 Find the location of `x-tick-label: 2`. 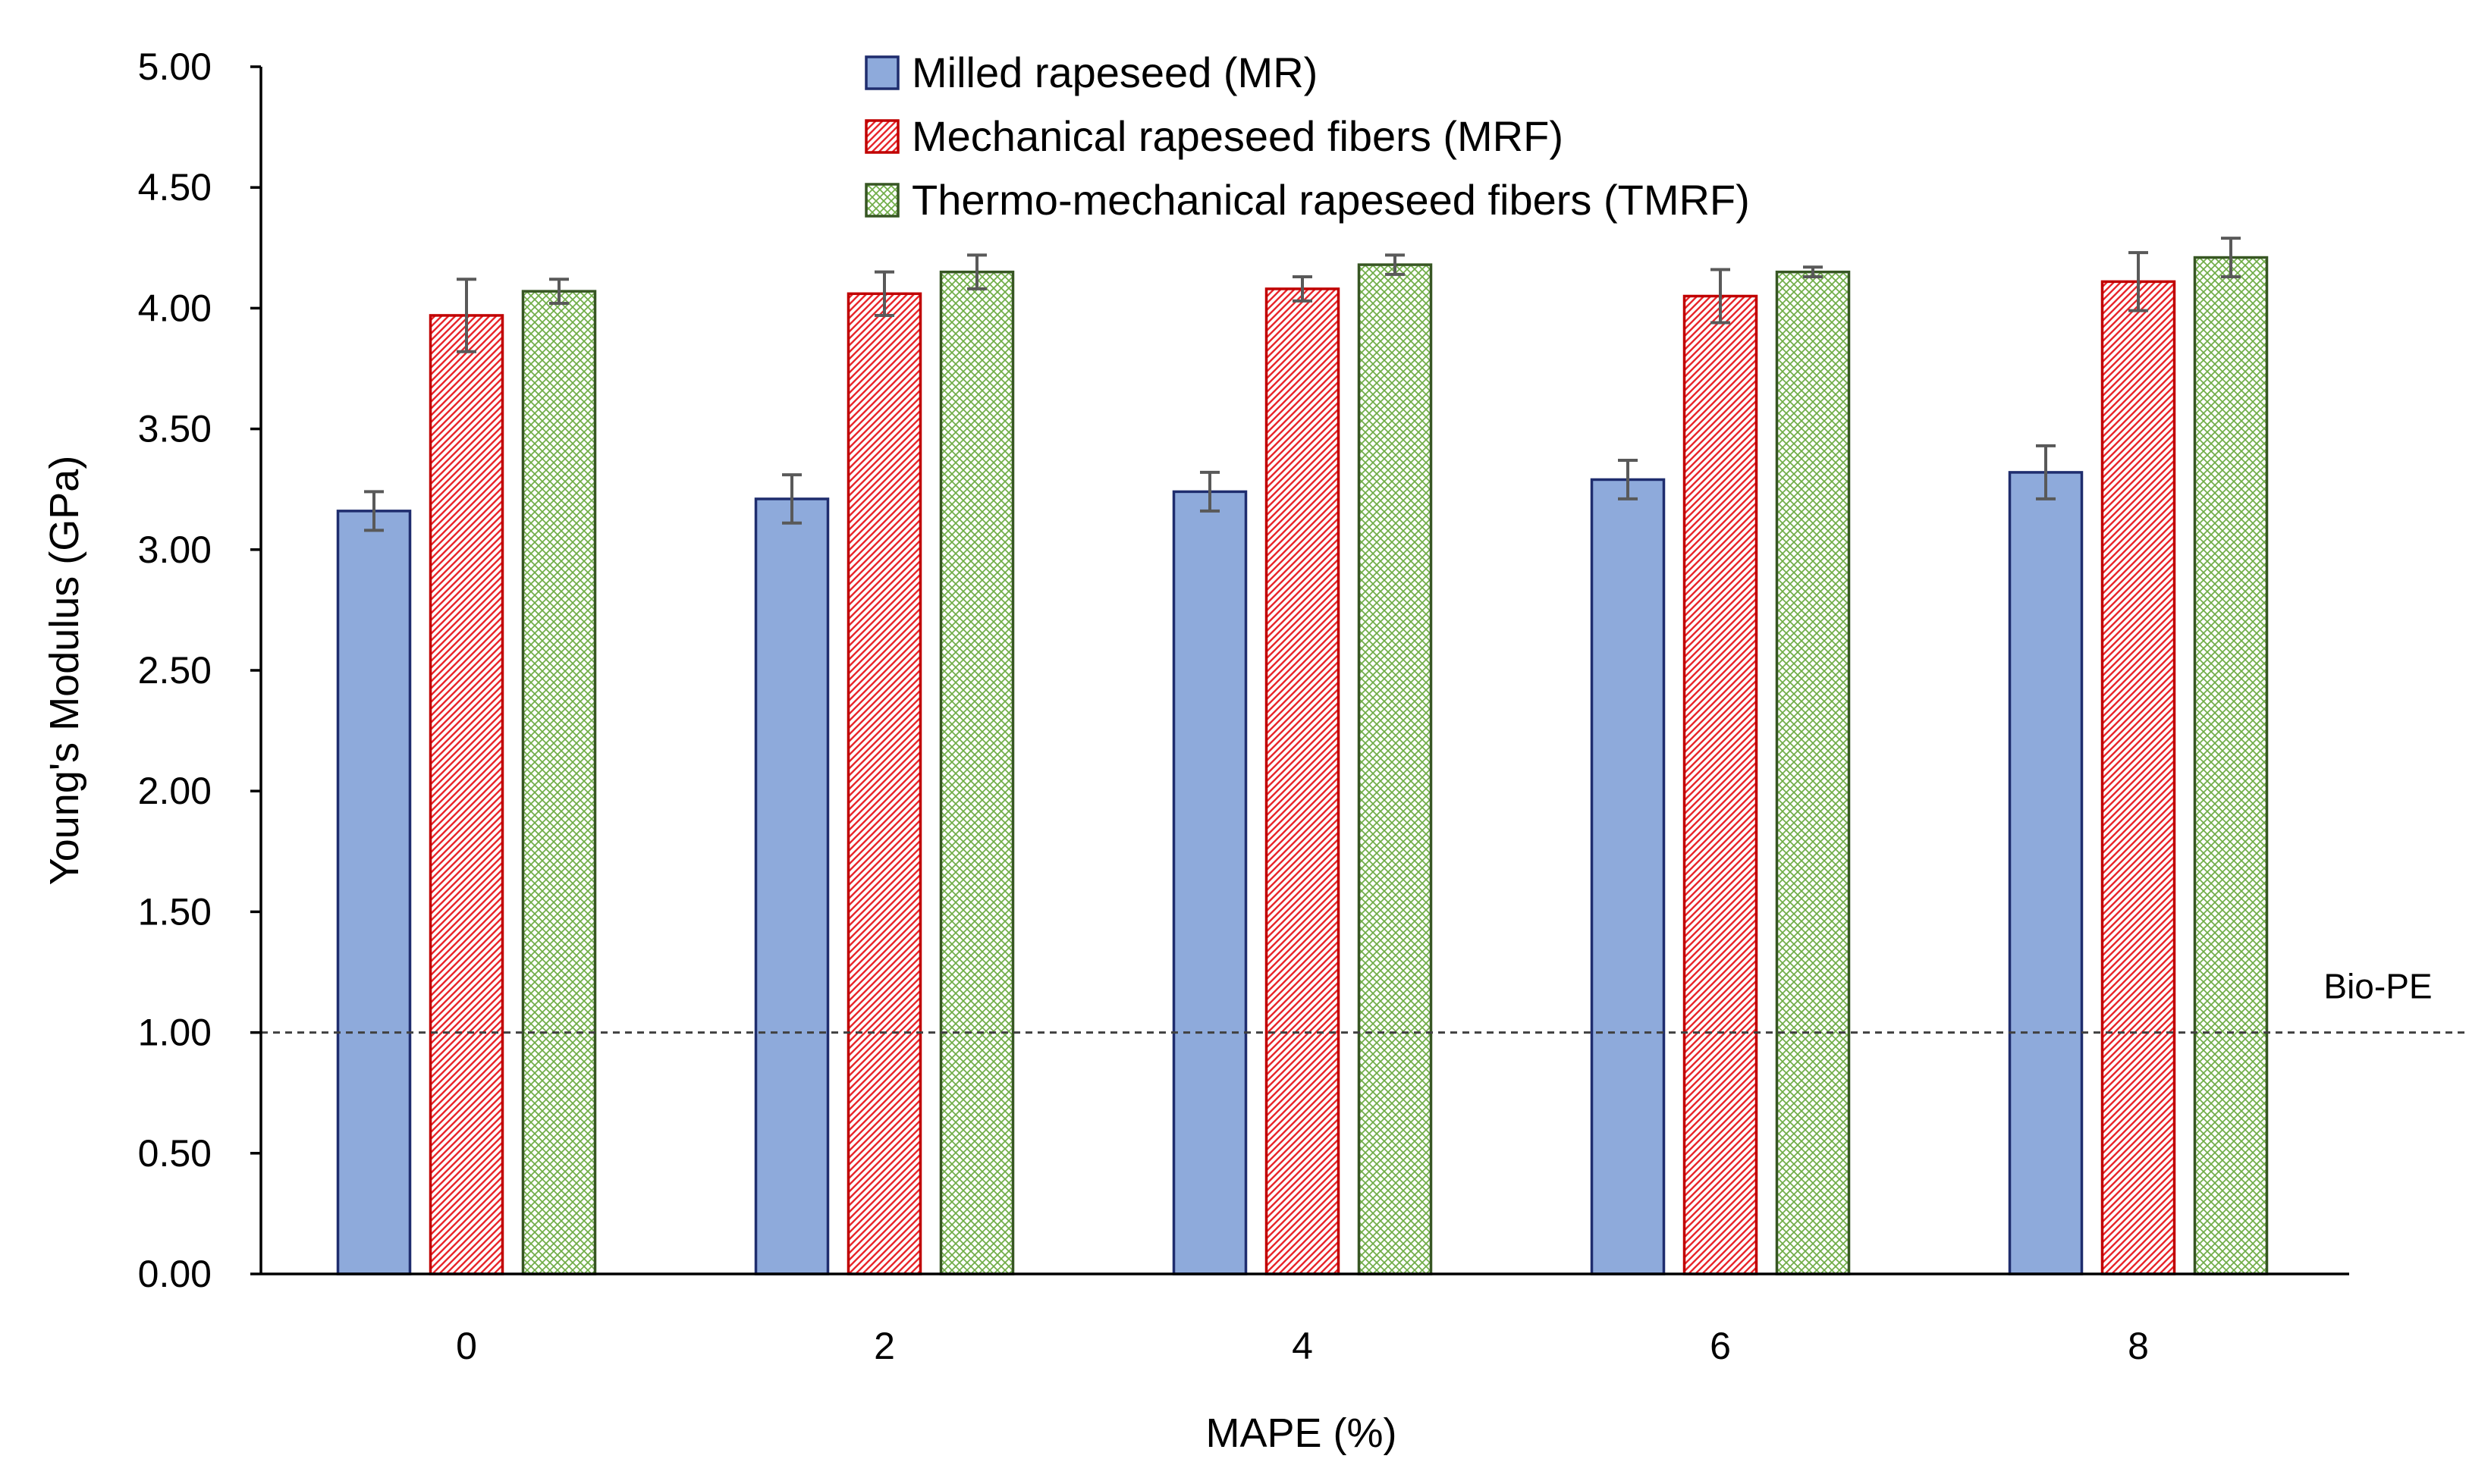

x-tick-label: 2 is located at coordinates (884, 1346).